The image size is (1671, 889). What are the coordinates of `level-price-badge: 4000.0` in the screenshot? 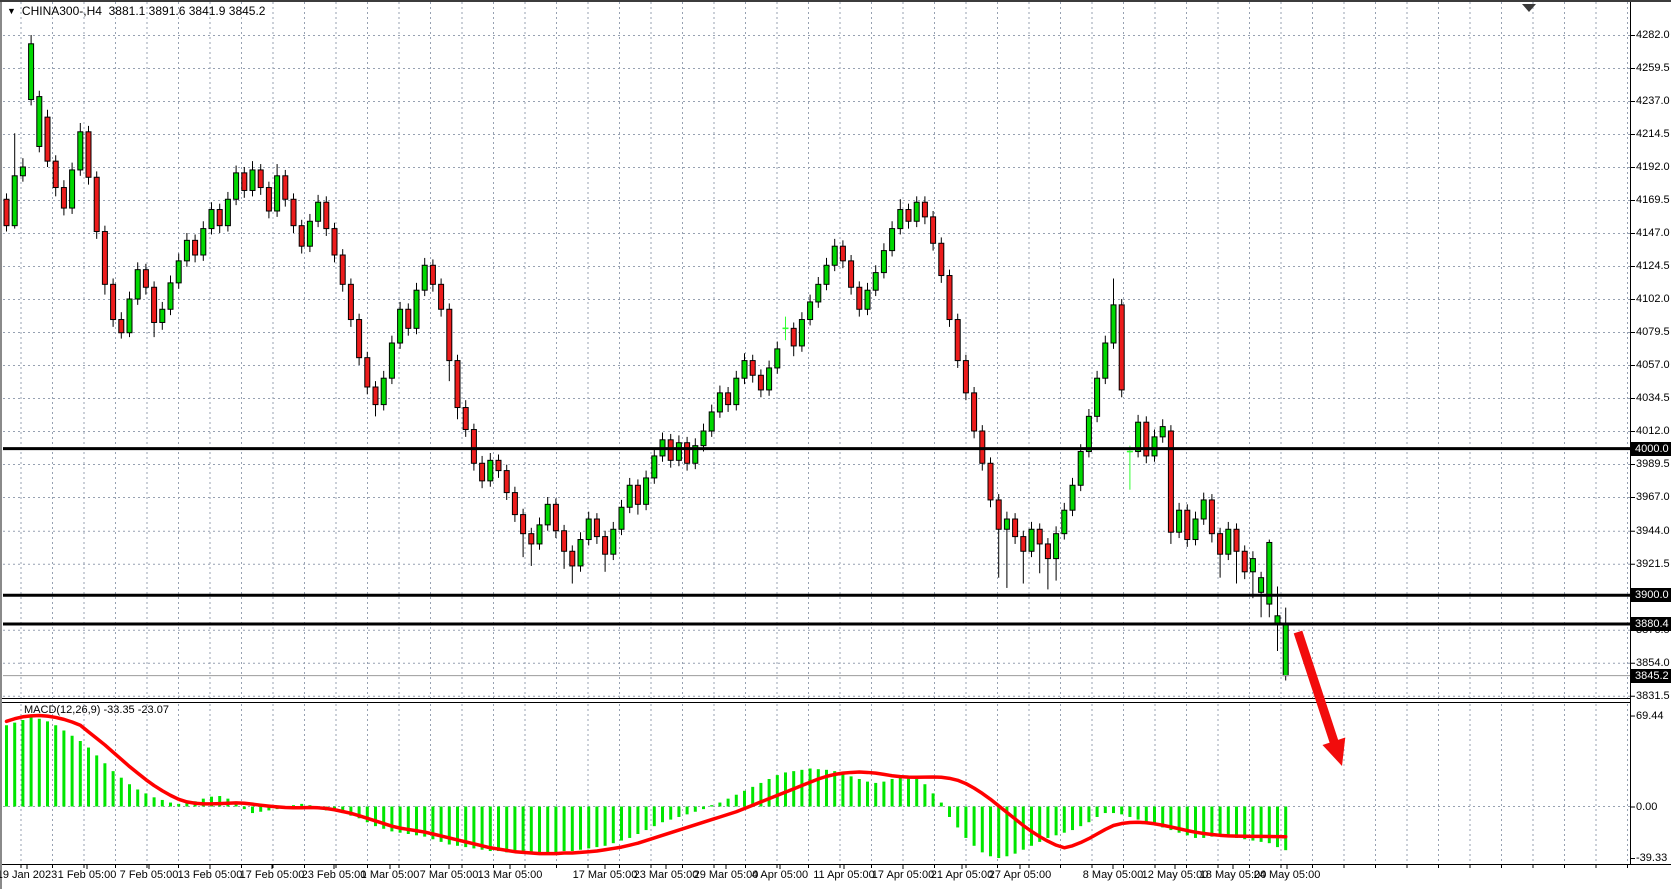 It's located at (1650, 448).